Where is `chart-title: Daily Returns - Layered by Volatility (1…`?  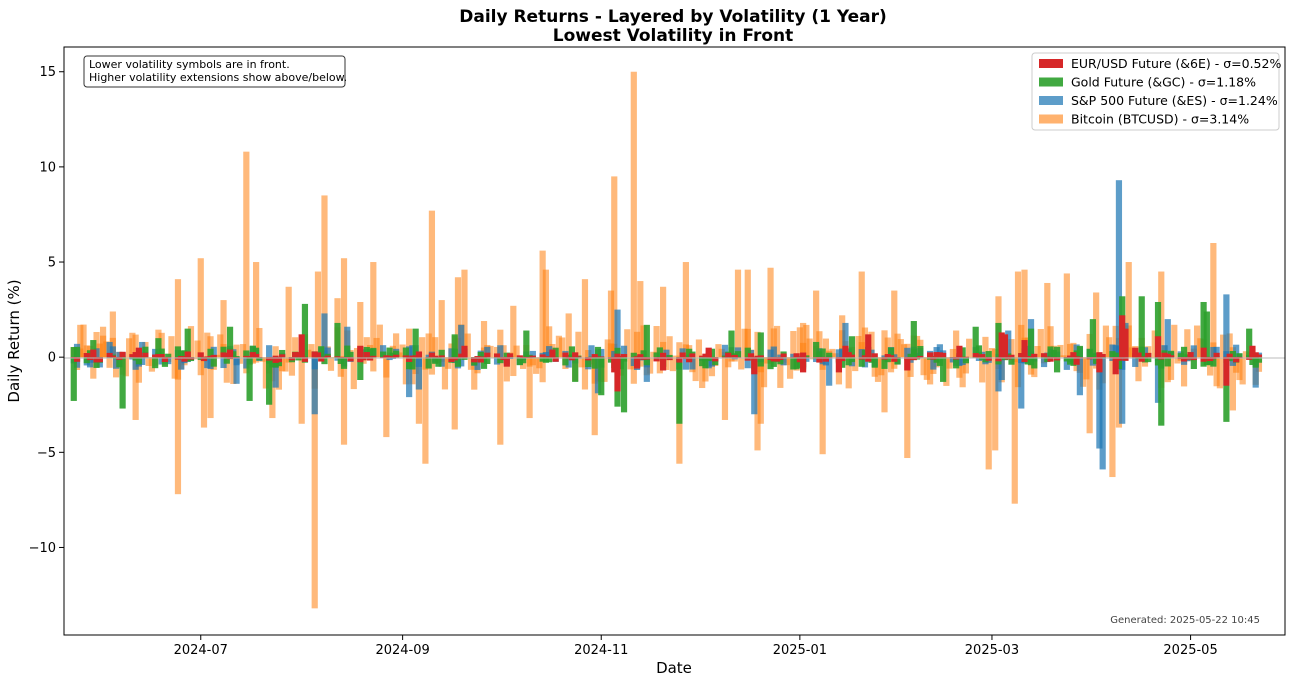 chart-title: Daily Returns - Layered by Volatility (1… is located at coordinates (673, 17).